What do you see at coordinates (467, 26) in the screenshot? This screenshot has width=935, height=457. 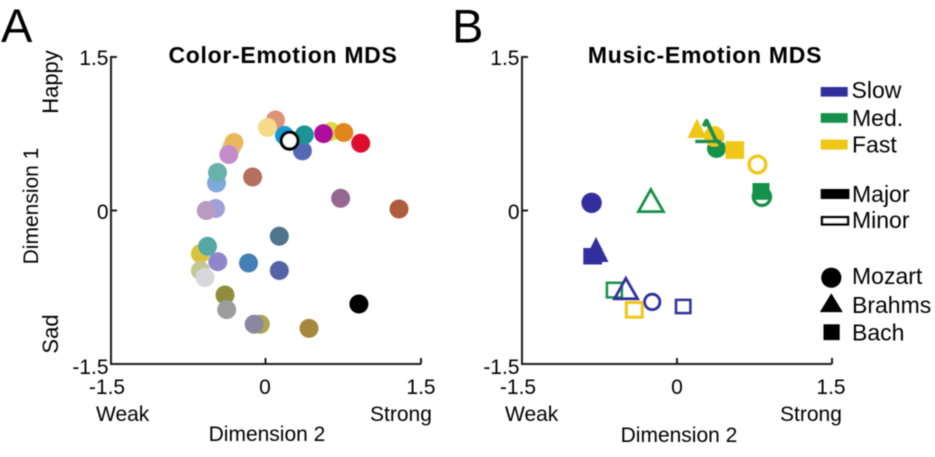 I see `svg-text: B` at bounding box center [467, 26].